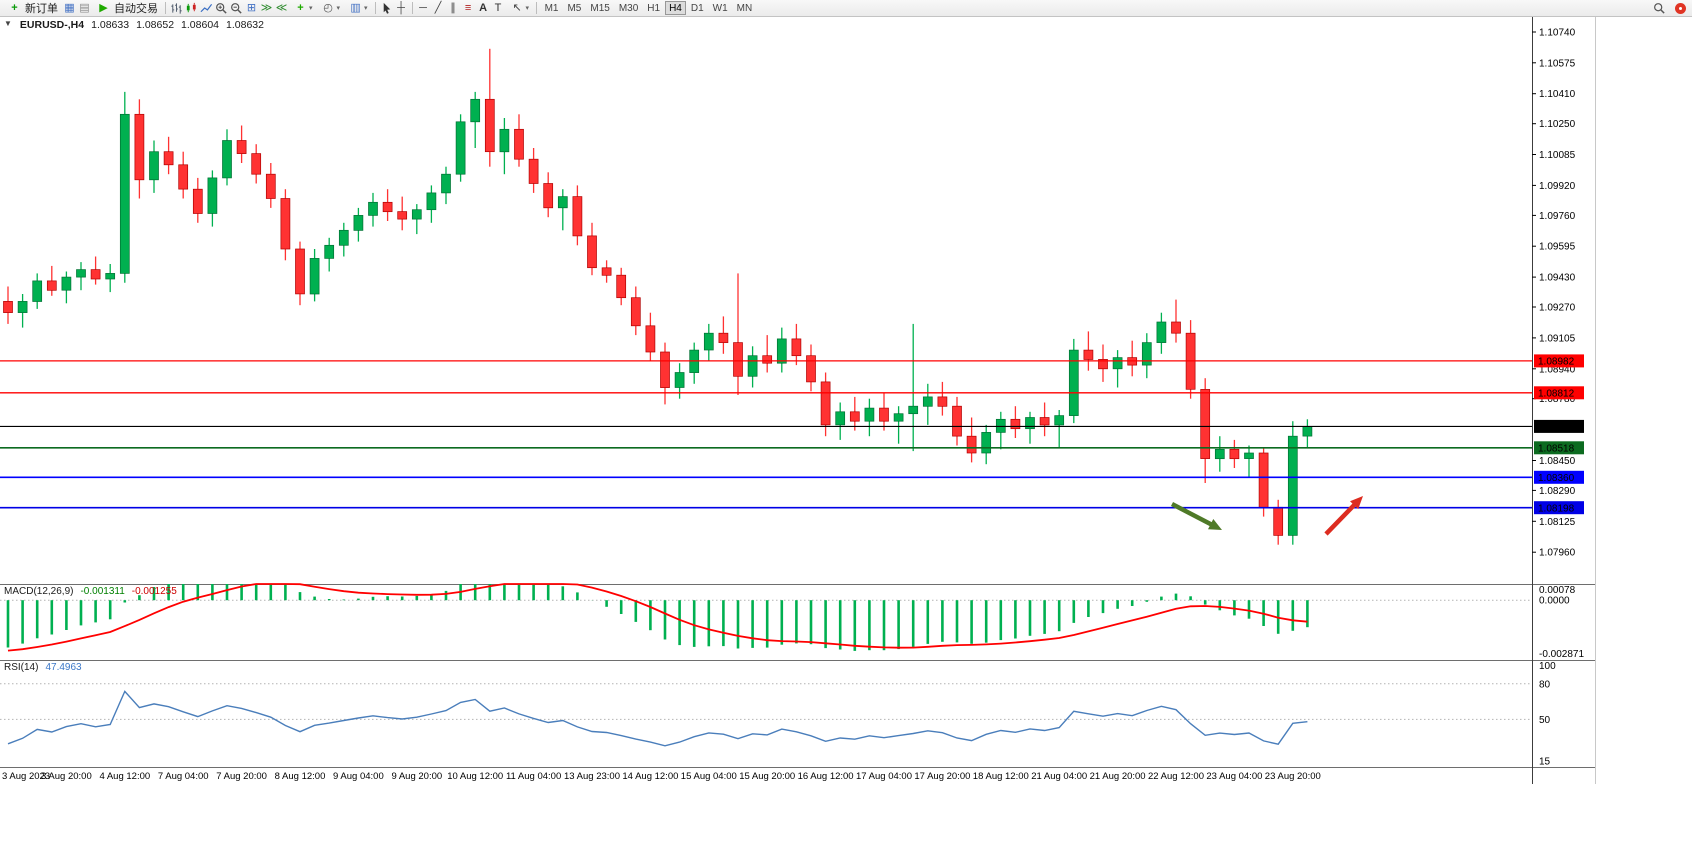 Image resolution: width=1692 pixels, height=848 pixels. What do you see at coordinates (266, 8) in the screenshot?
I see `auto-scroll-icon: ≫` at bounding box center [266, 8].